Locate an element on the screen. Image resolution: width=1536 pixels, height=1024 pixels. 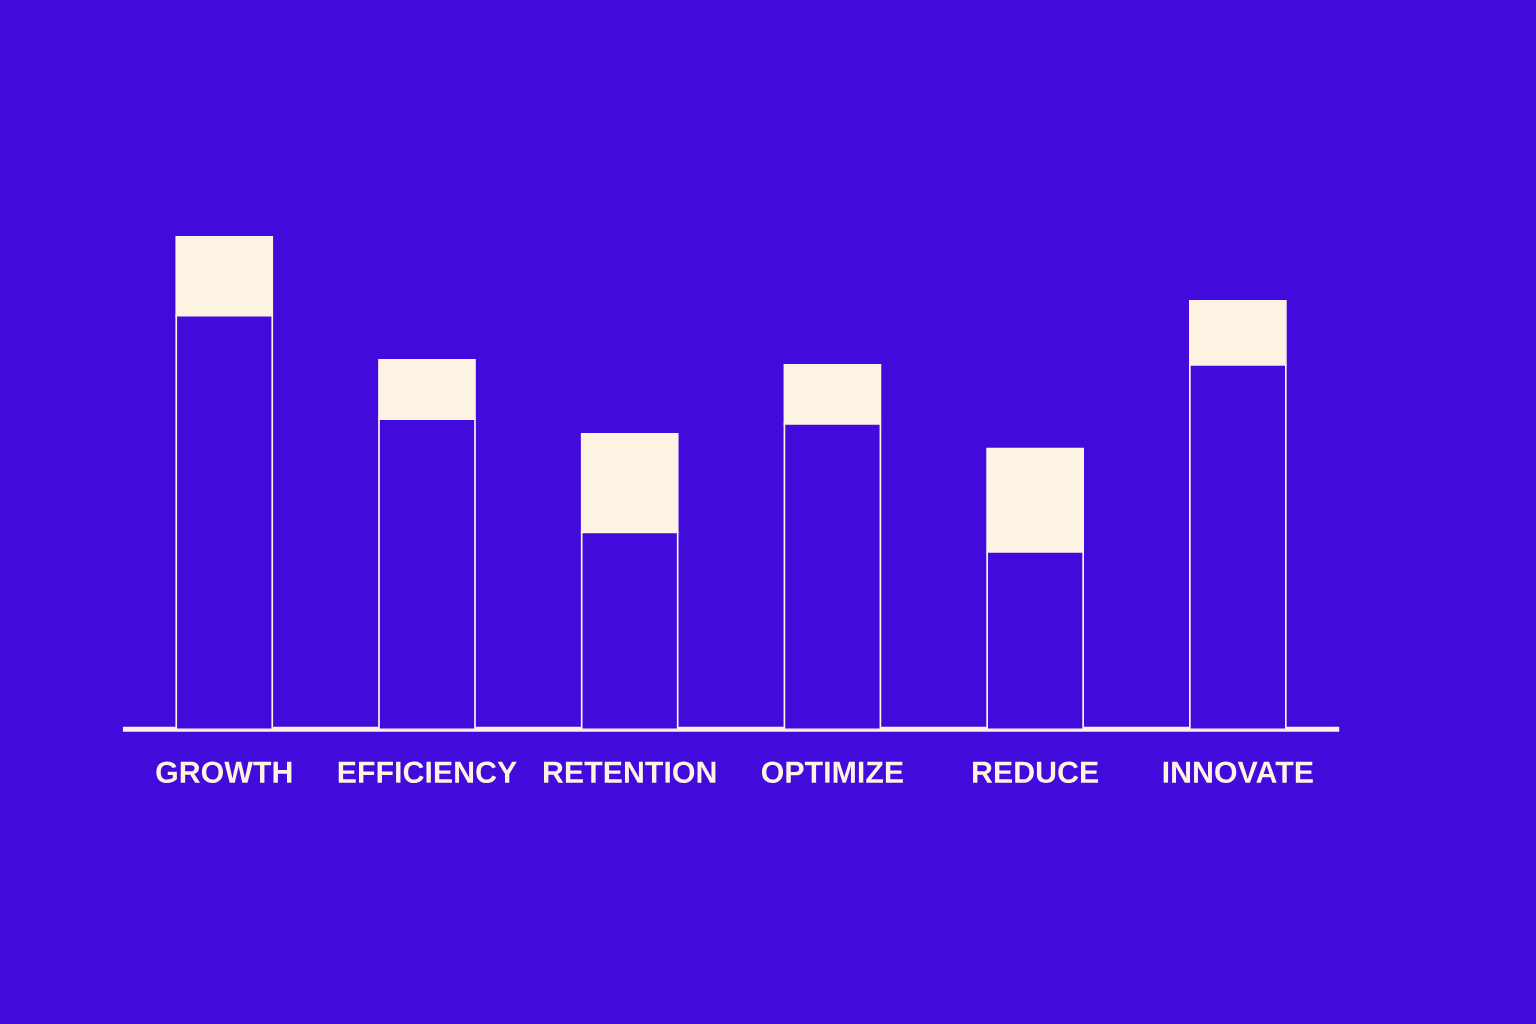
x-tick-label: GROWTH is located at coordinates (224, 772).